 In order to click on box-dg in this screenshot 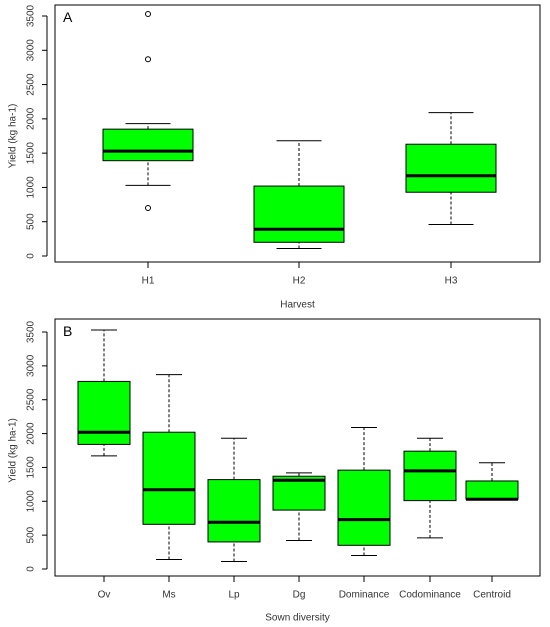, I will do `click(299, 507)`.